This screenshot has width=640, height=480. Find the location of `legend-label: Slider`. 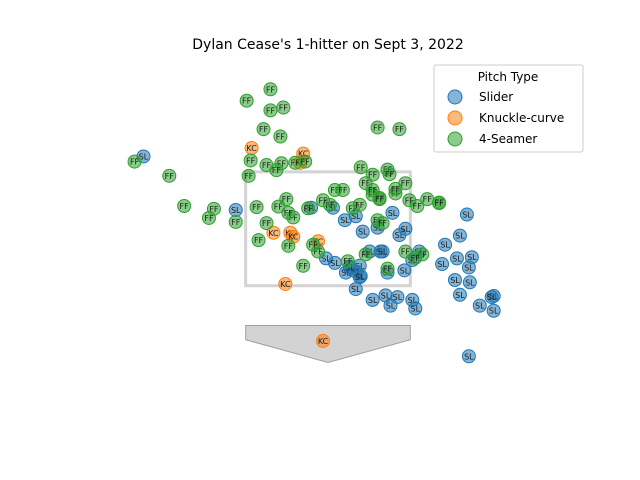

legend-label: Slider is located at coordinates (496, 97).